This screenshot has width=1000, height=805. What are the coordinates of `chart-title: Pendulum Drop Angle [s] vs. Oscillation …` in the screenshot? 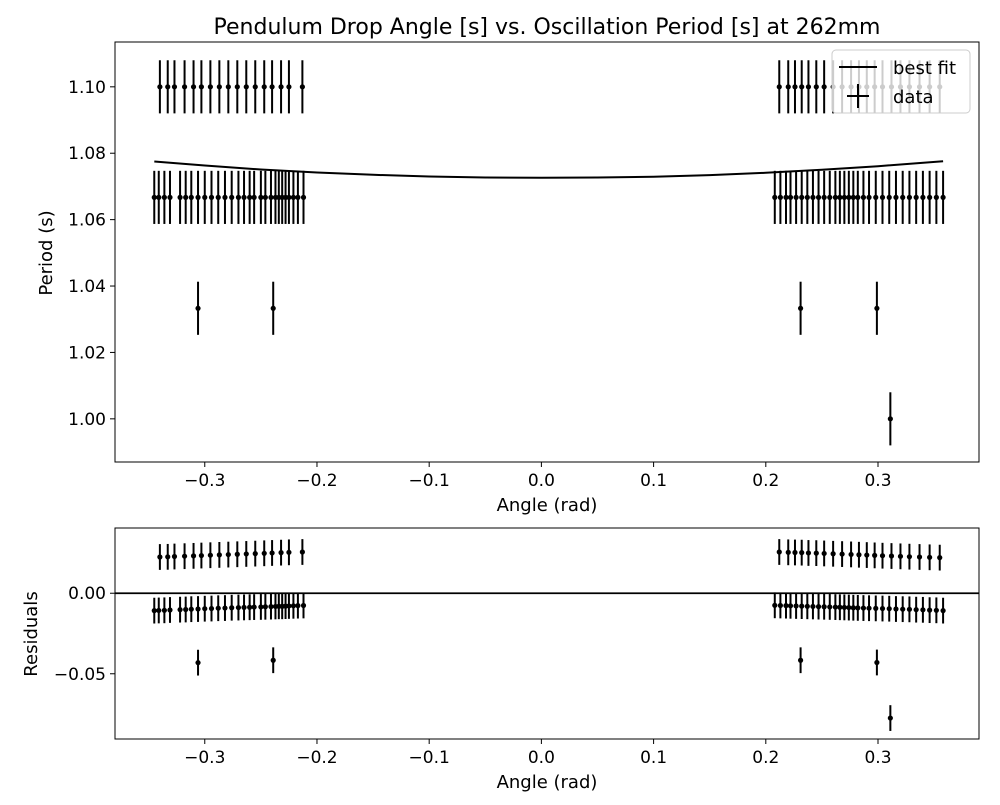 It's located at (547, 27).